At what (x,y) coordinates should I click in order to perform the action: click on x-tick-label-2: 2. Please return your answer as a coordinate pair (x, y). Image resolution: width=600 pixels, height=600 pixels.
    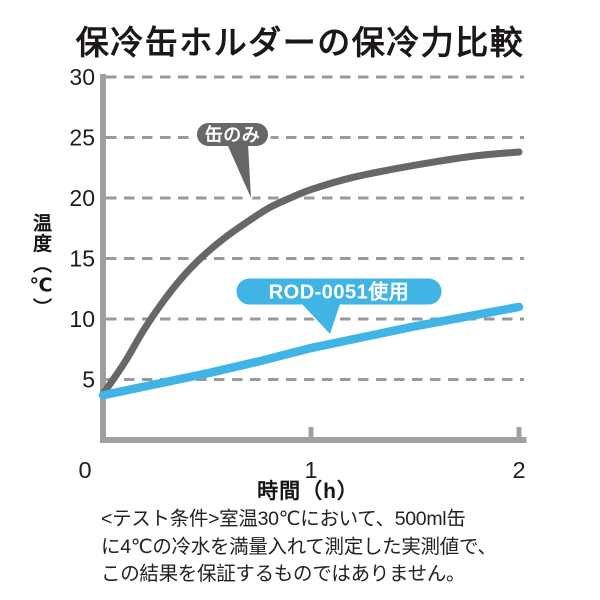
    Looking at the image, I should click on (518, 470).